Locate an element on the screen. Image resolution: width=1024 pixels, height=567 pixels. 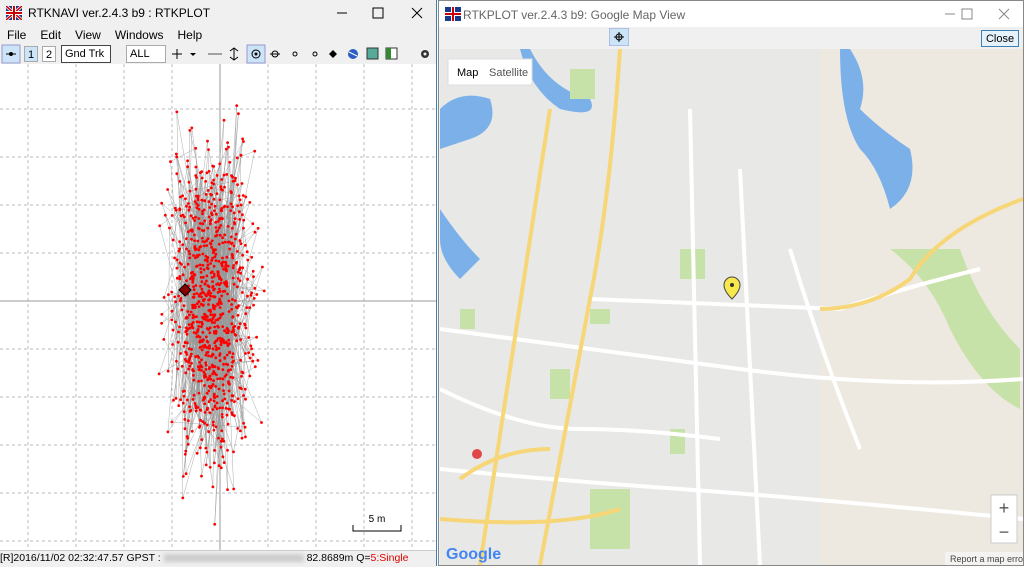
toolbar-button: 2 is located at coordinates (49, 54).